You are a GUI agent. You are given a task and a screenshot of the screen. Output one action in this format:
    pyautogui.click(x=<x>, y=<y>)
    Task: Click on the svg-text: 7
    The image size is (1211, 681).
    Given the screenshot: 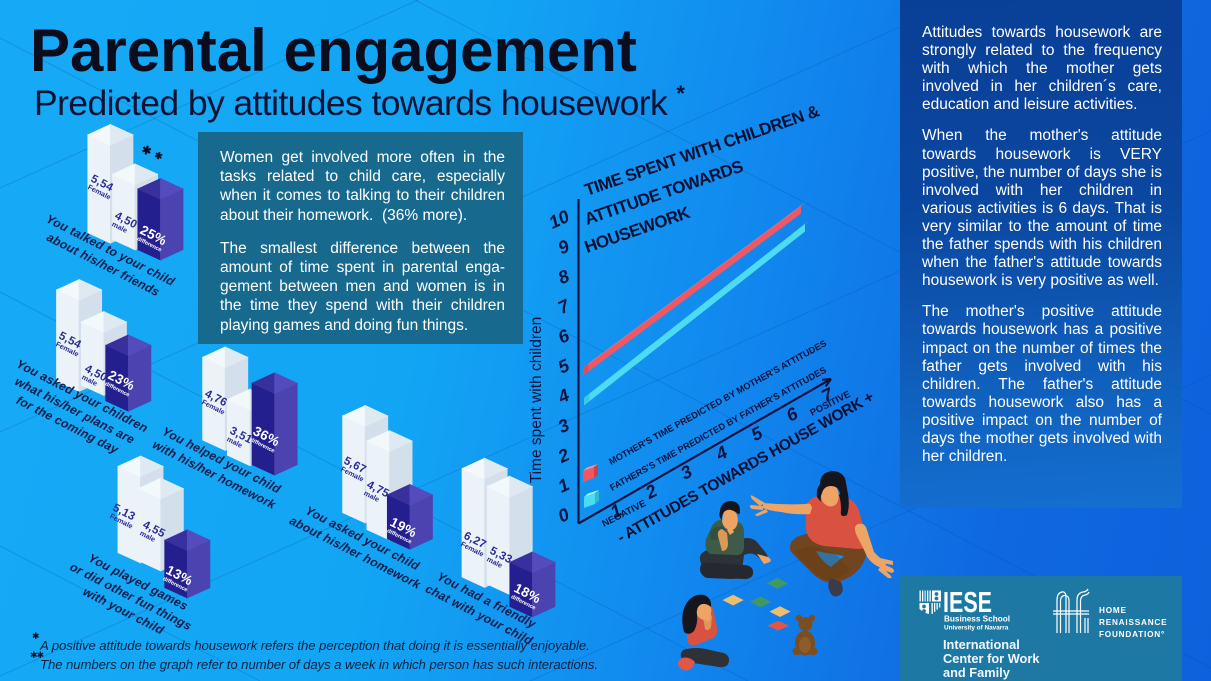 What is the action you would take?
    pyautogui.click(x=564, y=306)
    